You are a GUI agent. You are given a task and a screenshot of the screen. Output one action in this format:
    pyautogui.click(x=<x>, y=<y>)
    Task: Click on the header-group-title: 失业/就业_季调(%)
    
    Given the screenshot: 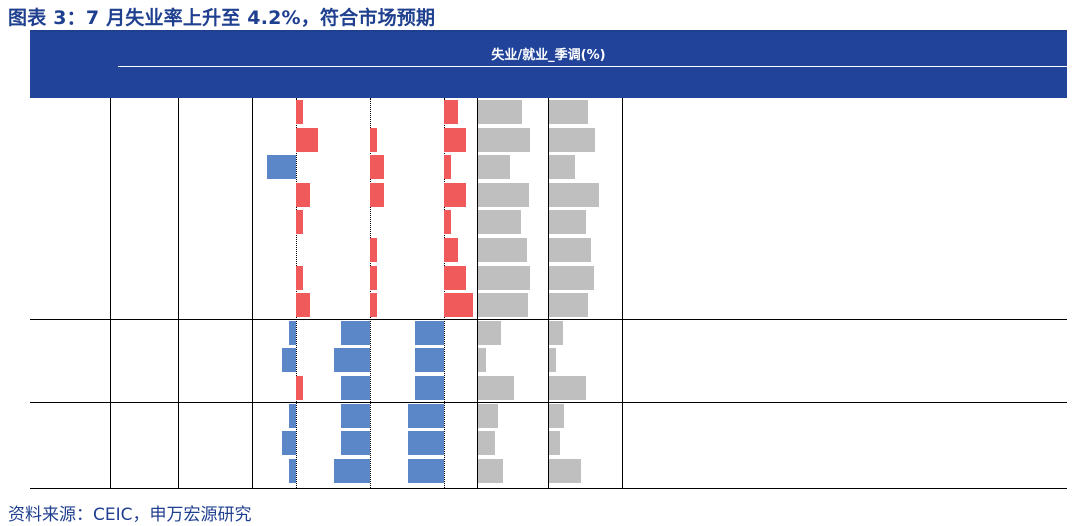 What is the action you would take?
    pyautogui.click(x=548, y=55)
    